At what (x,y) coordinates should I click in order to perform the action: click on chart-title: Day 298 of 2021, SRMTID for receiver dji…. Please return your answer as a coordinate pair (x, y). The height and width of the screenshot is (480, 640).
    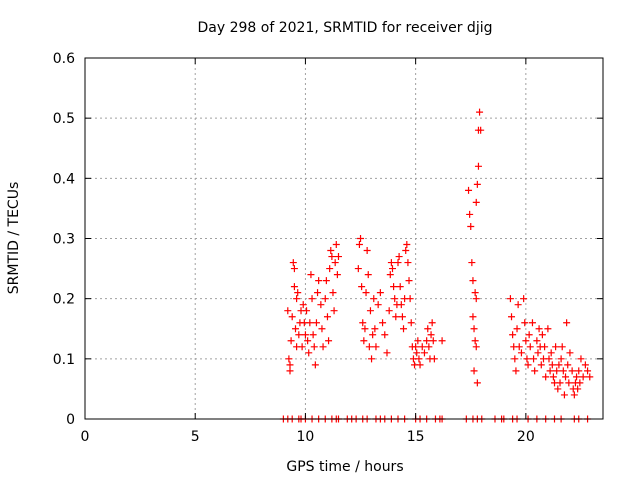
    Looking at the image, I should click on (345, 28).